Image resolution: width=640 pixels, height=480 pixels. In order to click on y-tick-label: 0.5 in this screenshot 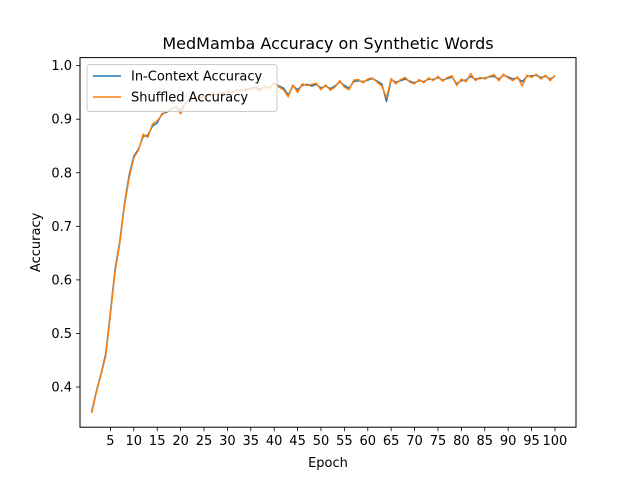, I will do `click(61, 334)`.